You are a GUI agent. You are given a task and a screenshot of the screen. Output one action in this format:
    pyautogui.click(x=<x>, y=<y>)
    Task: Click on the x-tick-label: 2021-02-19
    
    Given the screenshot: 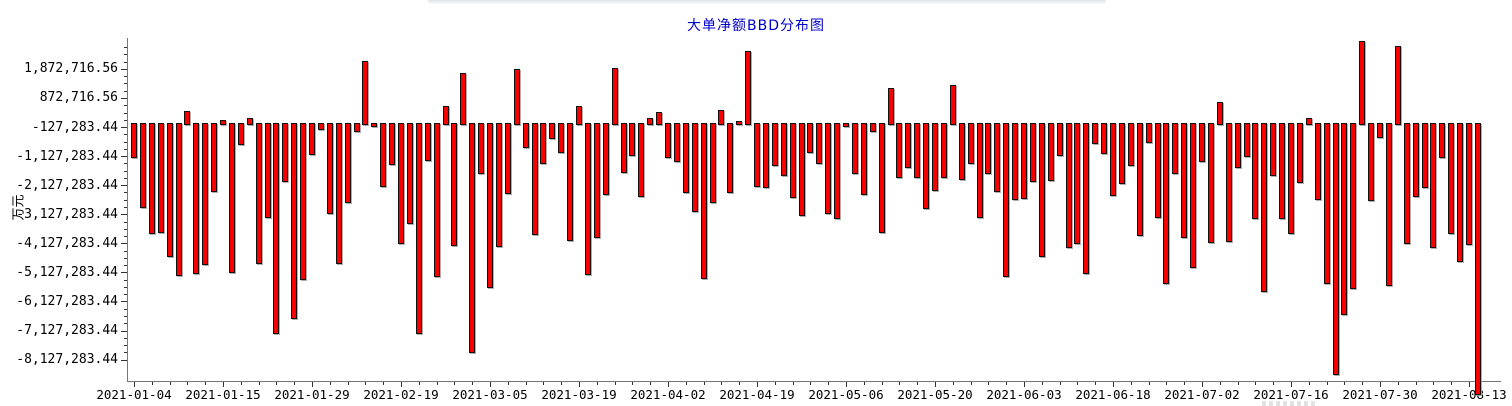 What is the action you would take?
    pyautogui.click(x=401, y=394)
    